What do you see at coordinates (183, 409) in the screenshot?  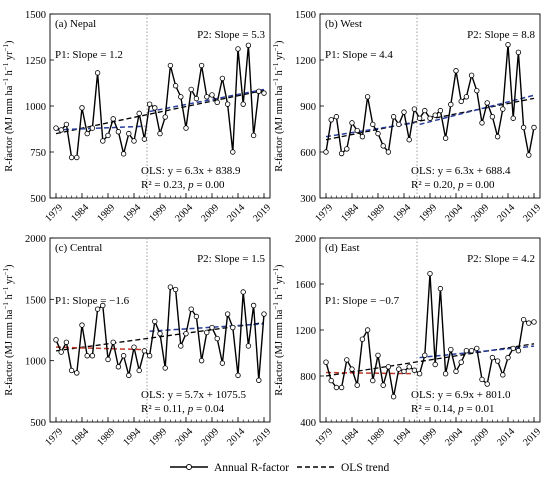 I see `r2-text: R² = 0.11, p = 0.04` at bounding box center [183, 409].